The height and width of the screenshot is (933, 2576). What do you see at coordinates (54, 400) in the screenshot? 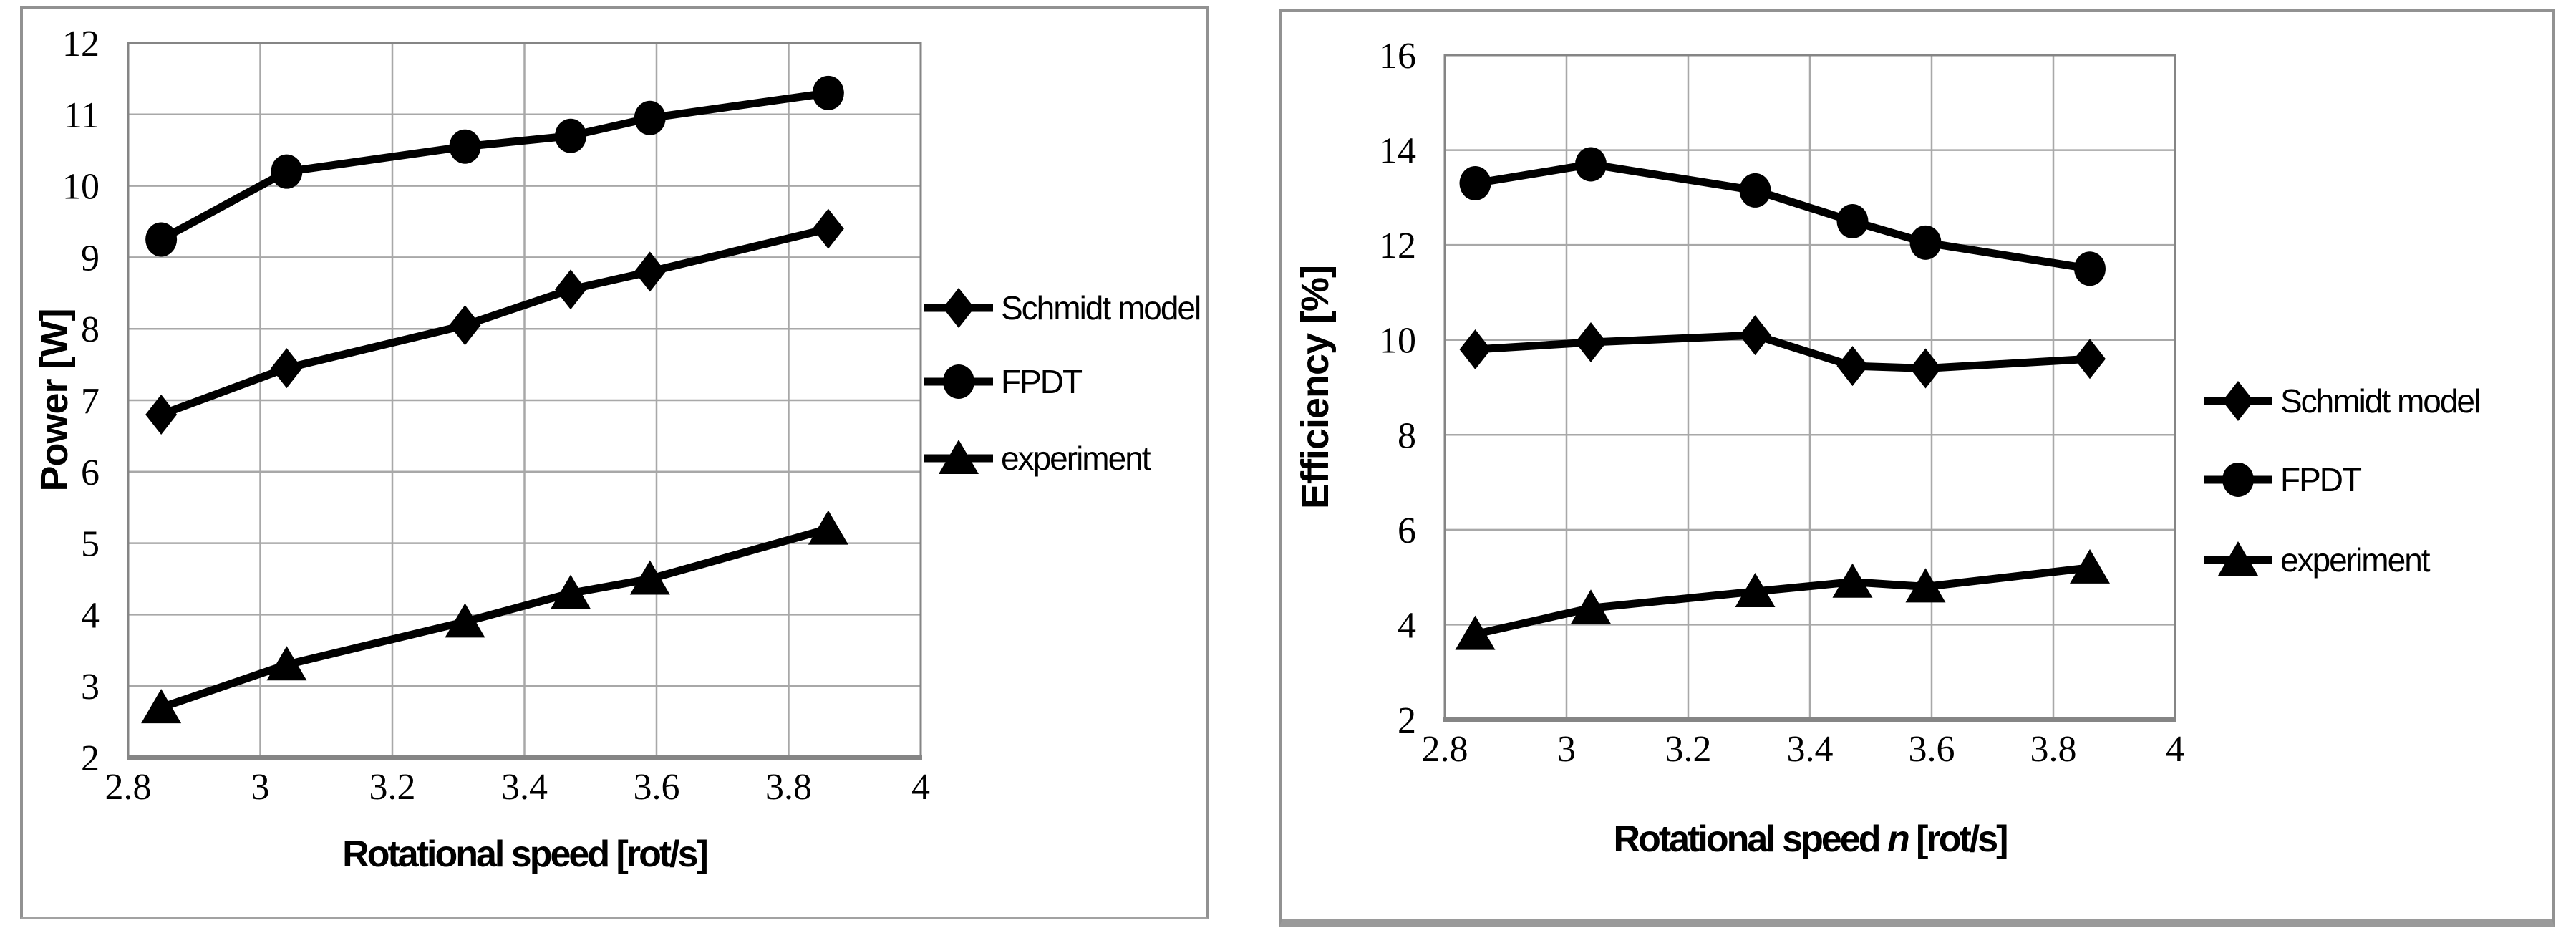
I see `y-axis-title: Power [W]` at bounding box center [54, 400].